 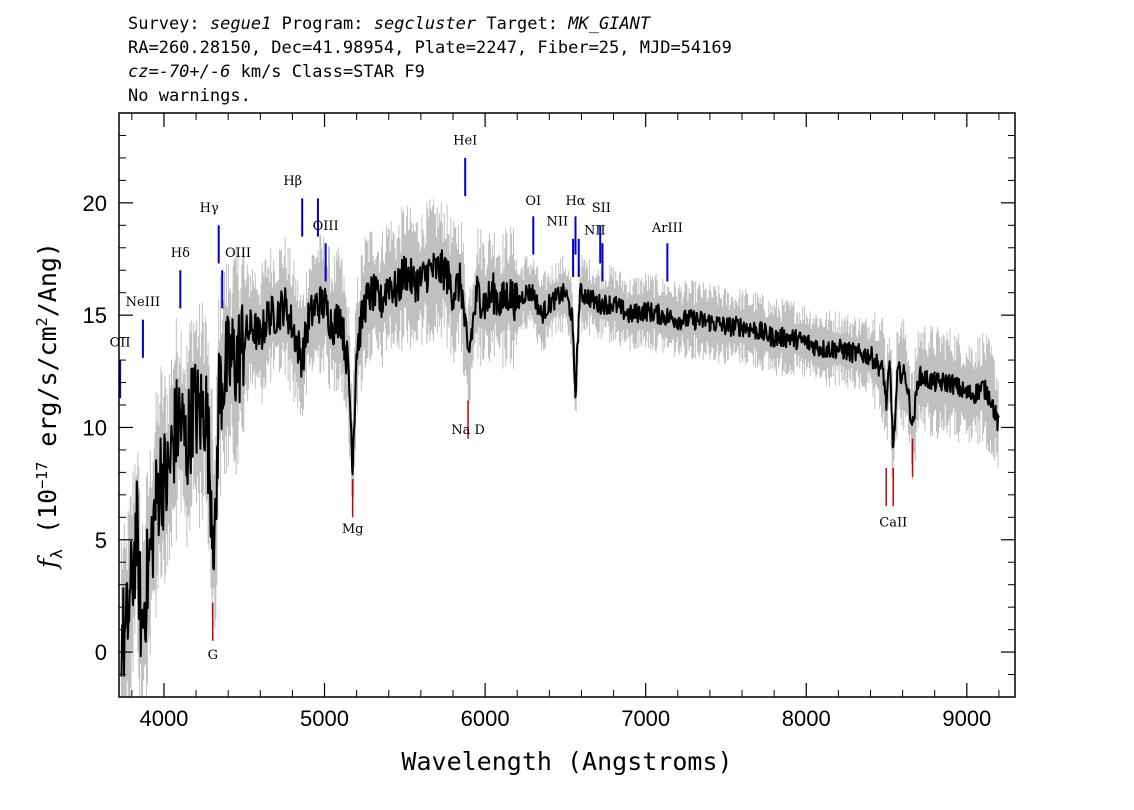 What do you see at coordinates (42, 321) in the screenshot?
I see `y-label-sup2: 2` at bounding box center [42, 321].